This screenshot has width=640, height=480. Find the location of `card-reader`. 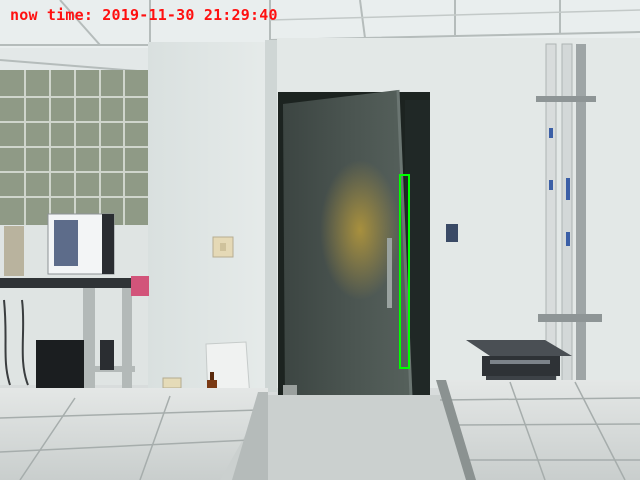

card-reader is located at coordinates (452, 233).